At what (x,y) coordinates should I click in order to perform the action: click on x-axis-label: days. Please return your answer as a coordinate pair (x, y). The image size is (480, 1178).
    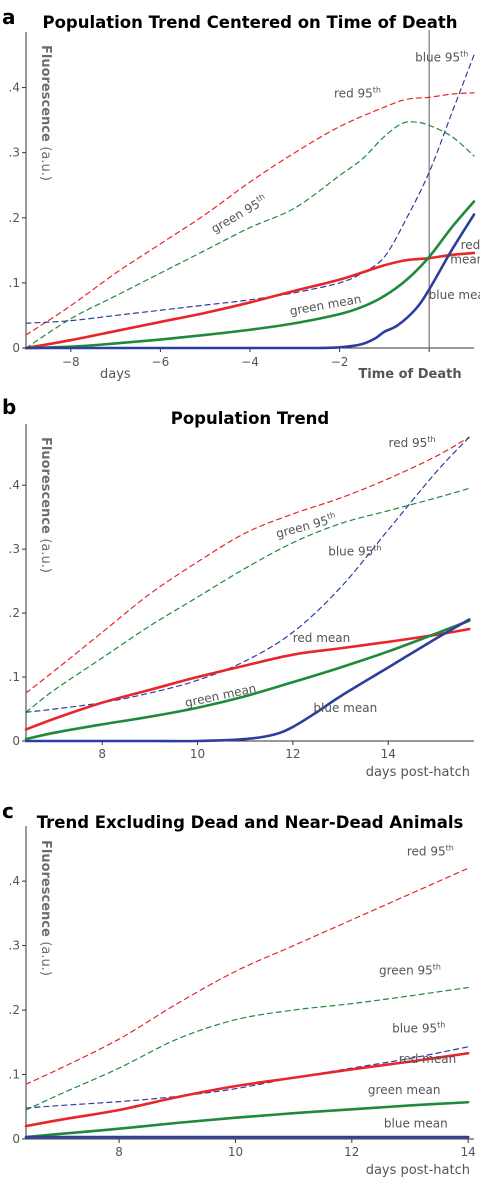
    Looking at the image, I should click on (115, 374).